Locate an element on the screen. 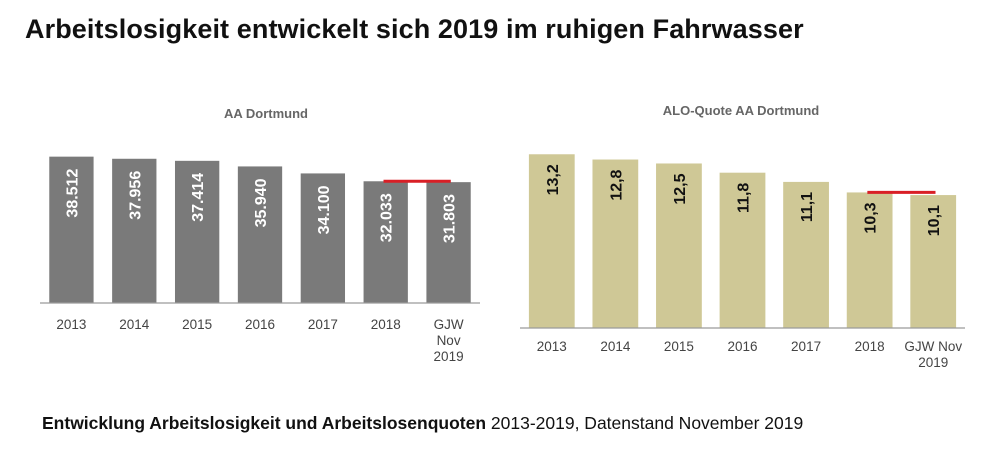  left-tick-line: 2018 is located at coordinates (386, 324).